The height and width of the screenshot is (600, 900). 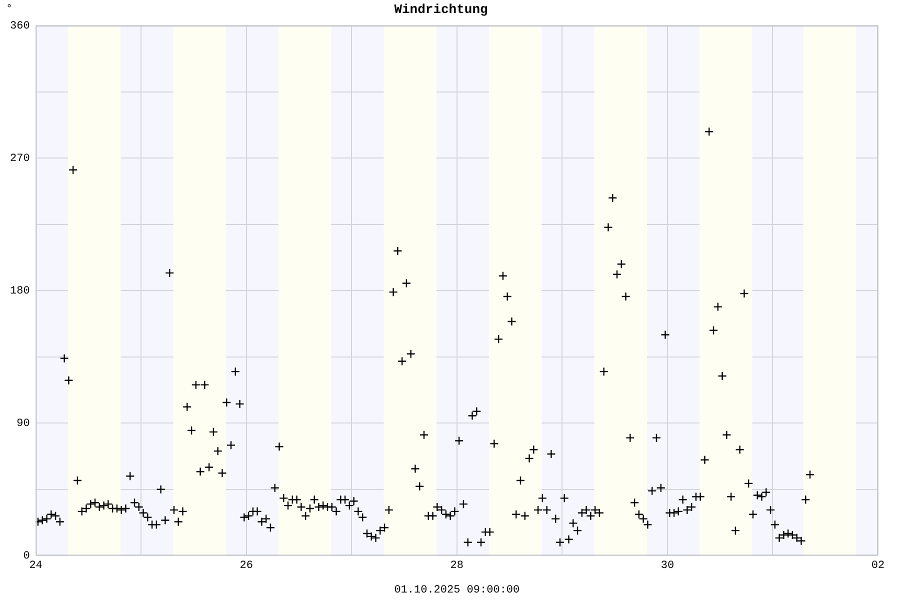 I want to click on x-tick-label: 24, so click(x=36, y=566).